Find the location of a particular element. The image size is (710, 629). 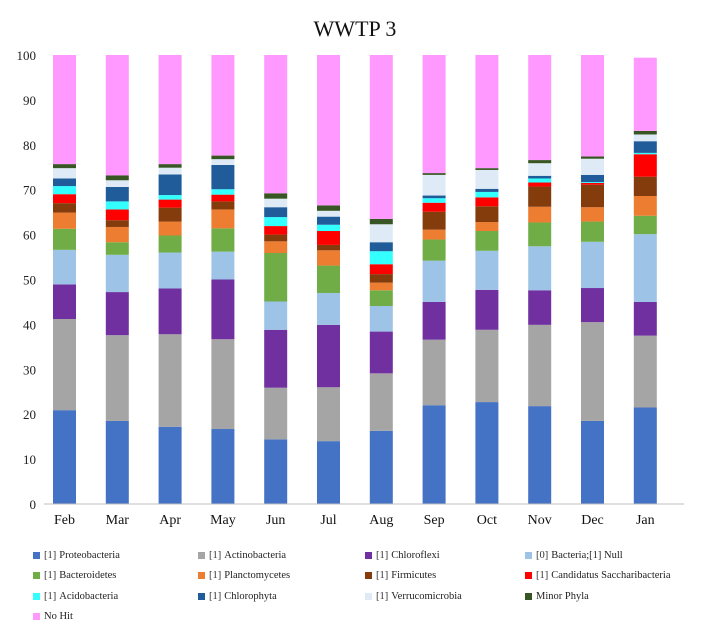

y-tick-label: 50 is located at coordinates (29, 280).